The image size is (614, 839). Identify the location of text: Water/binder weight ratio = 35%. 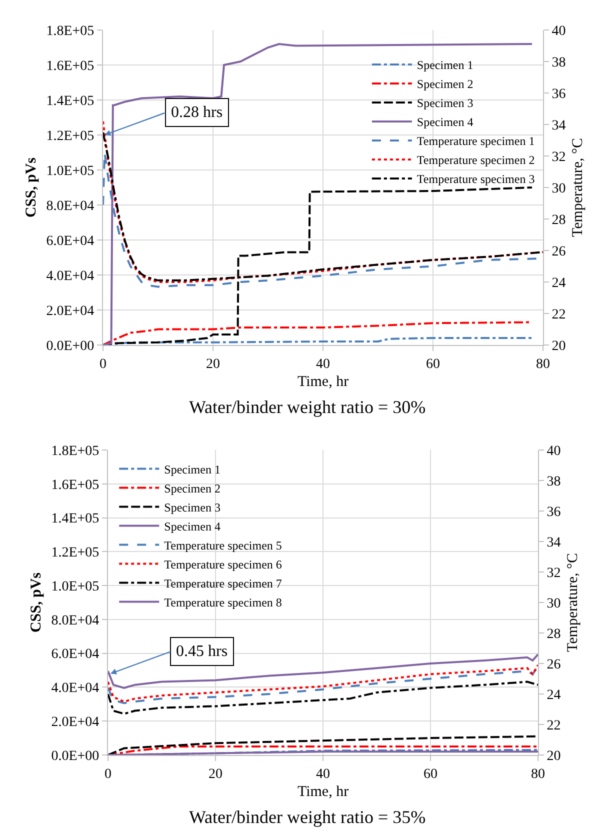
(307, 817).